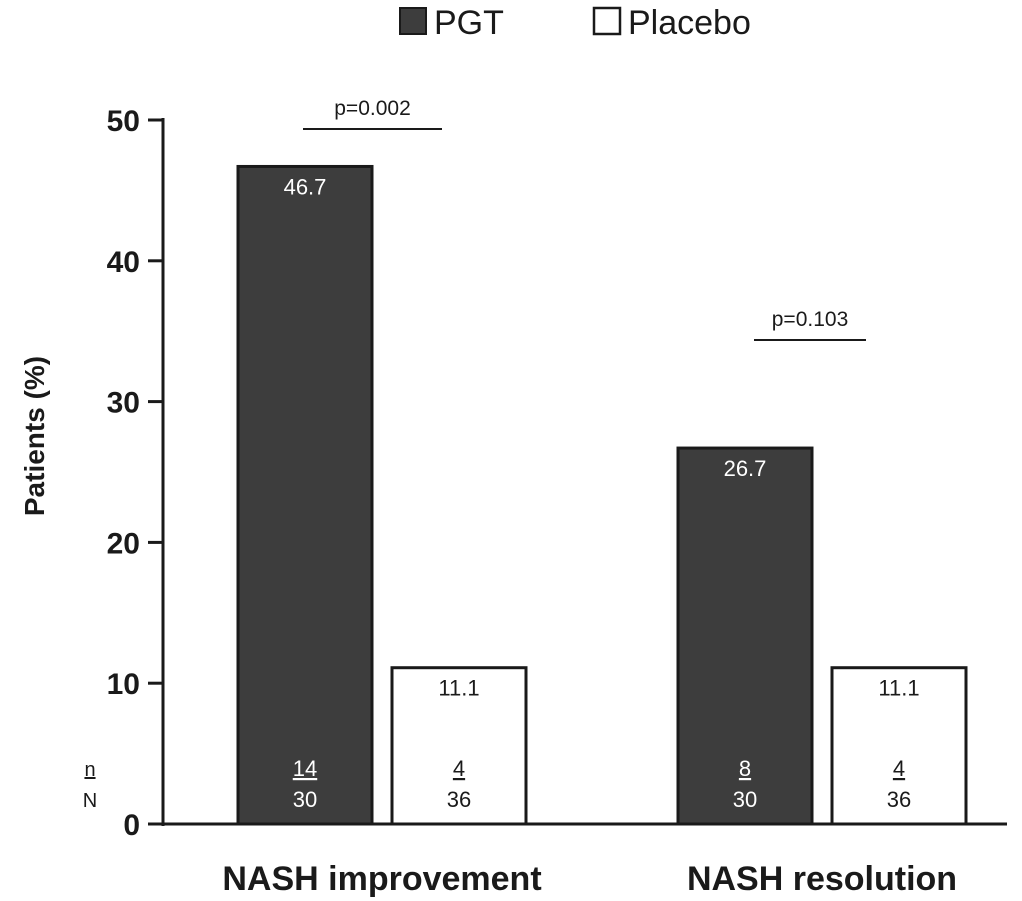 This screenshot has width=1022, height=901. Describe the element at coordinates (305, 186) in the screenshot. I see `data-label-pgt-0: 46.7` at that location.